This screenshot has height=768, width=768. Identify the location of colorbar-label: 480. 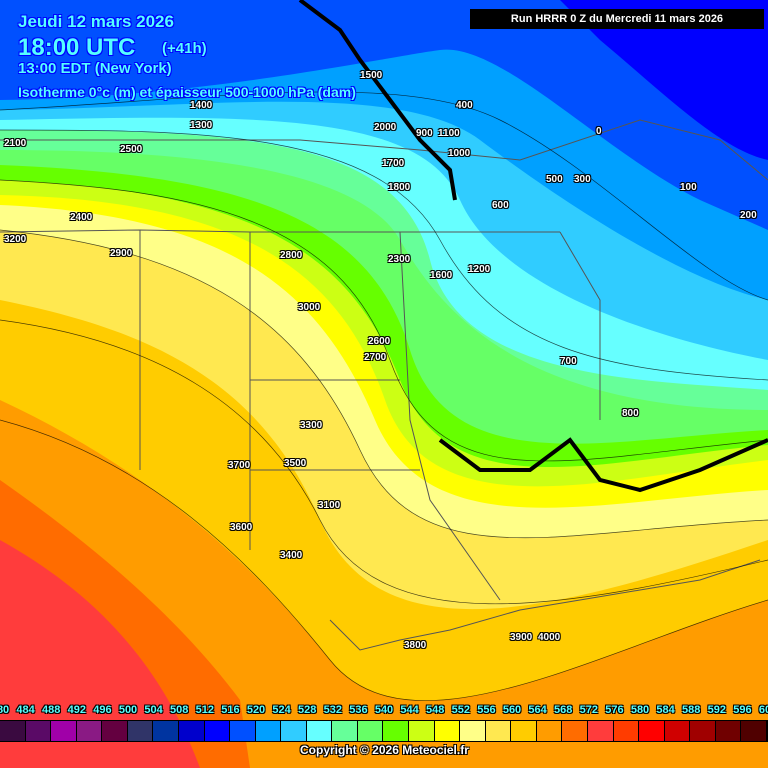
(5, 710).